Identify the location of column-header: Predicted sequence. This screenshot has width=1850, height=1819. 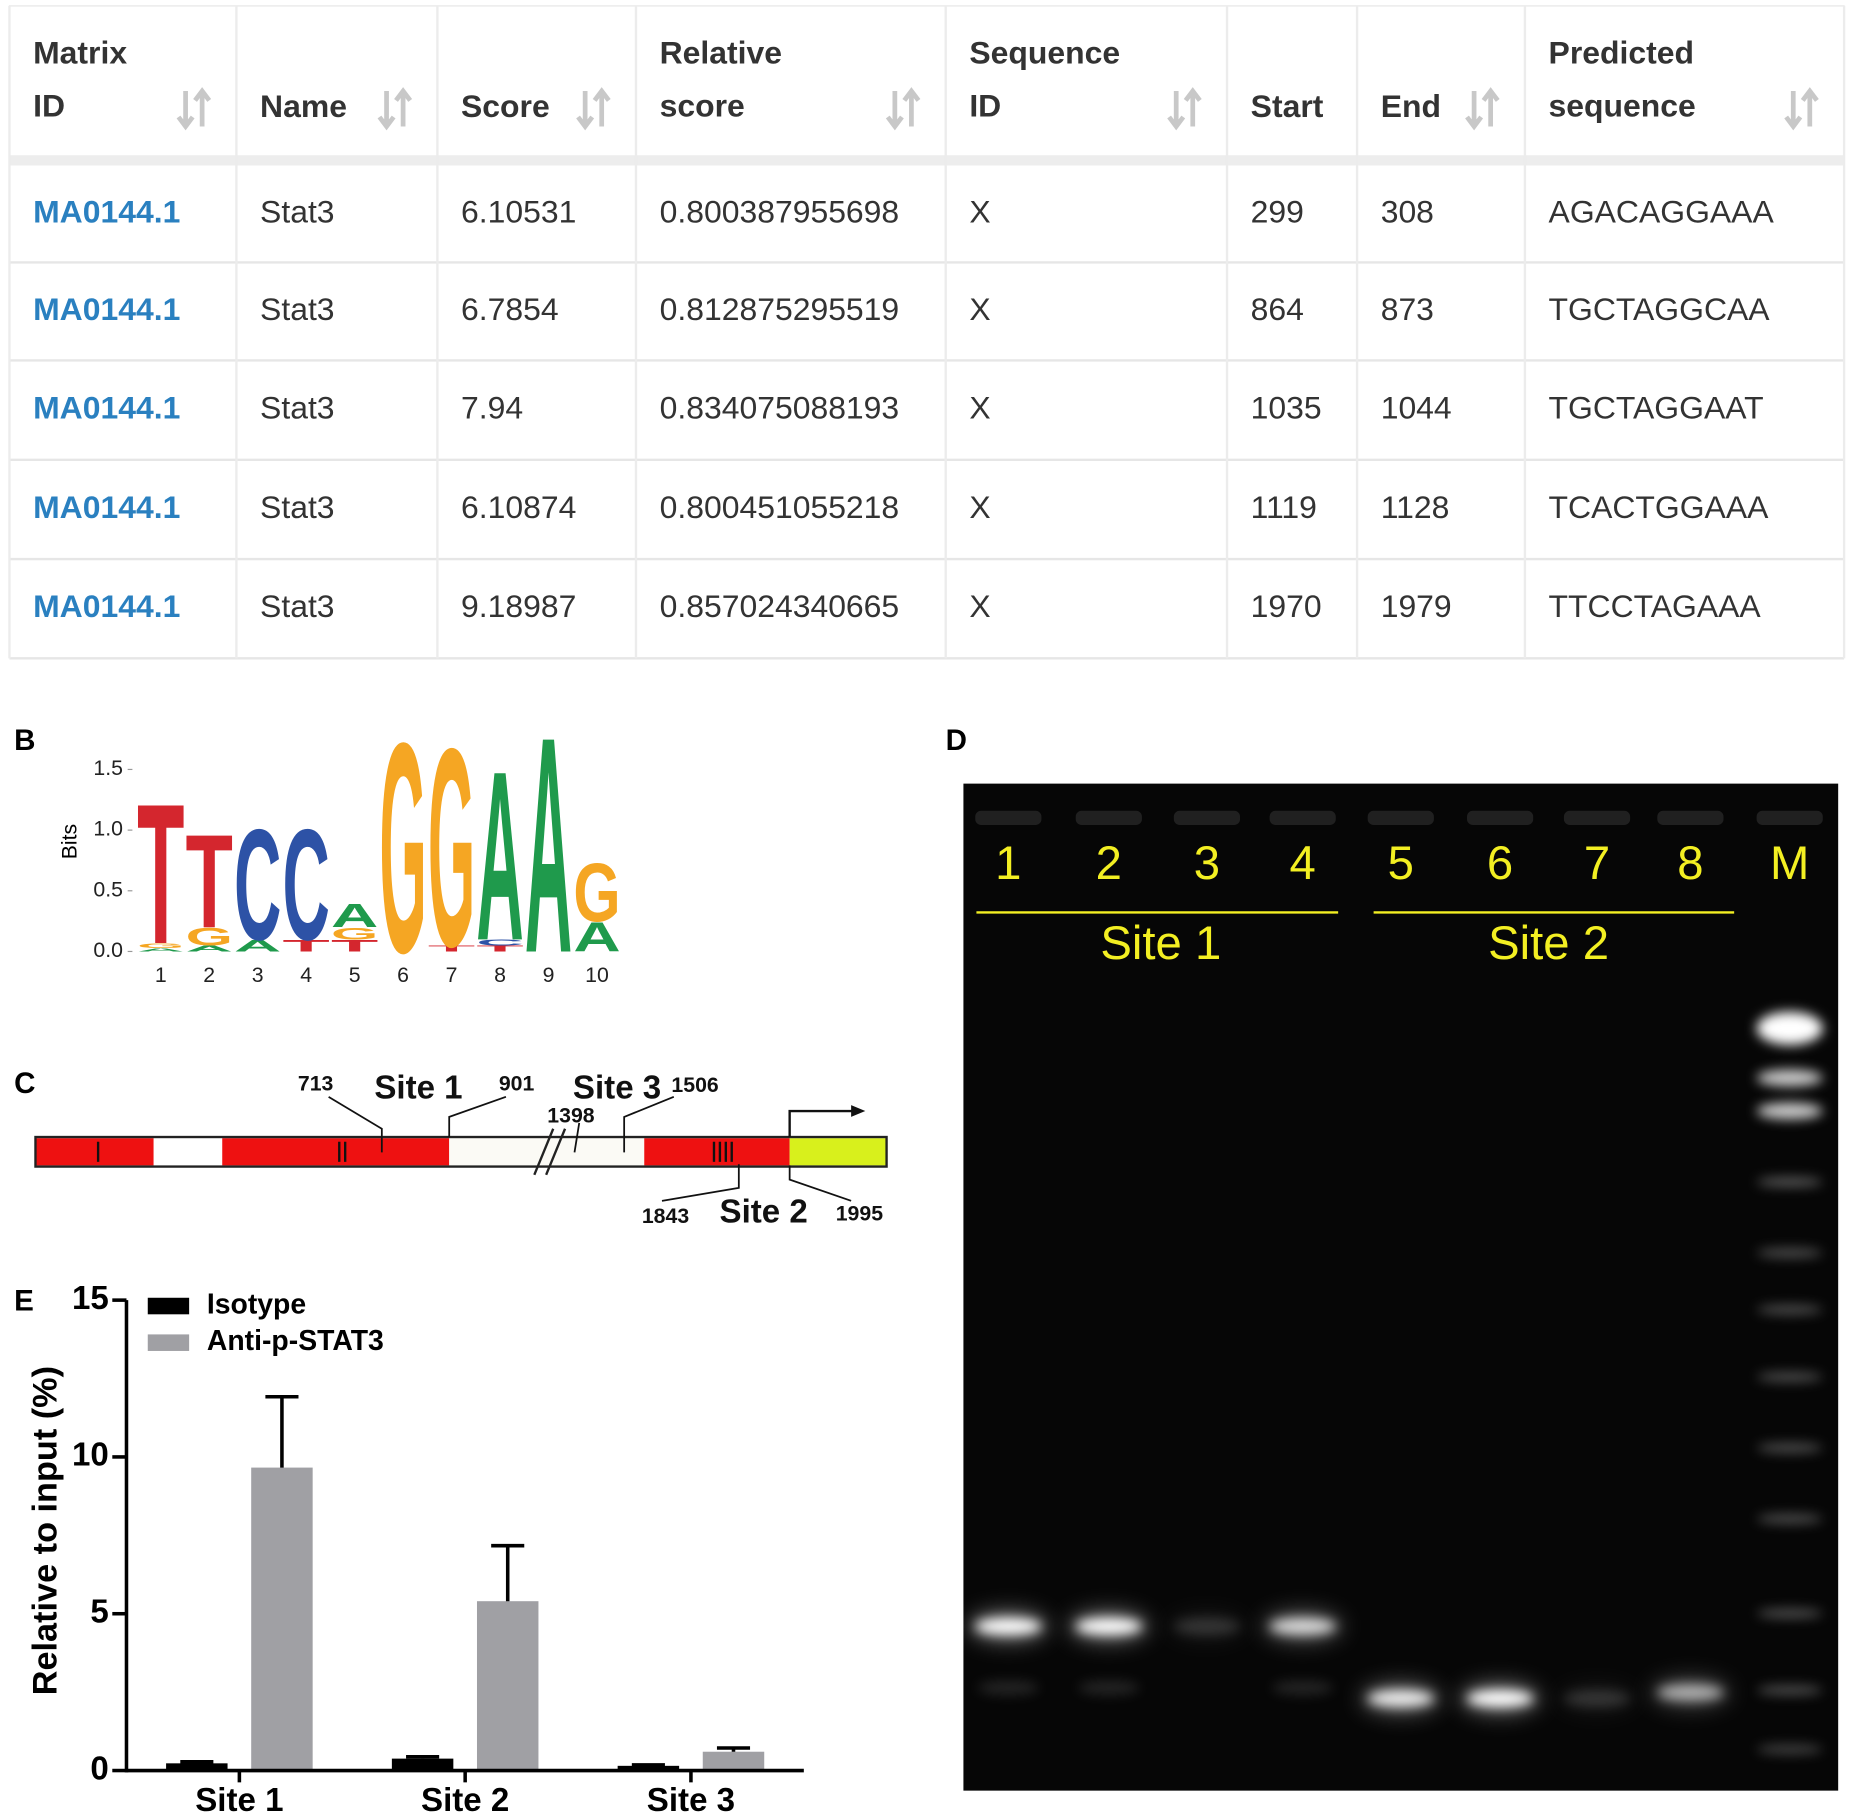
(1626, 79).